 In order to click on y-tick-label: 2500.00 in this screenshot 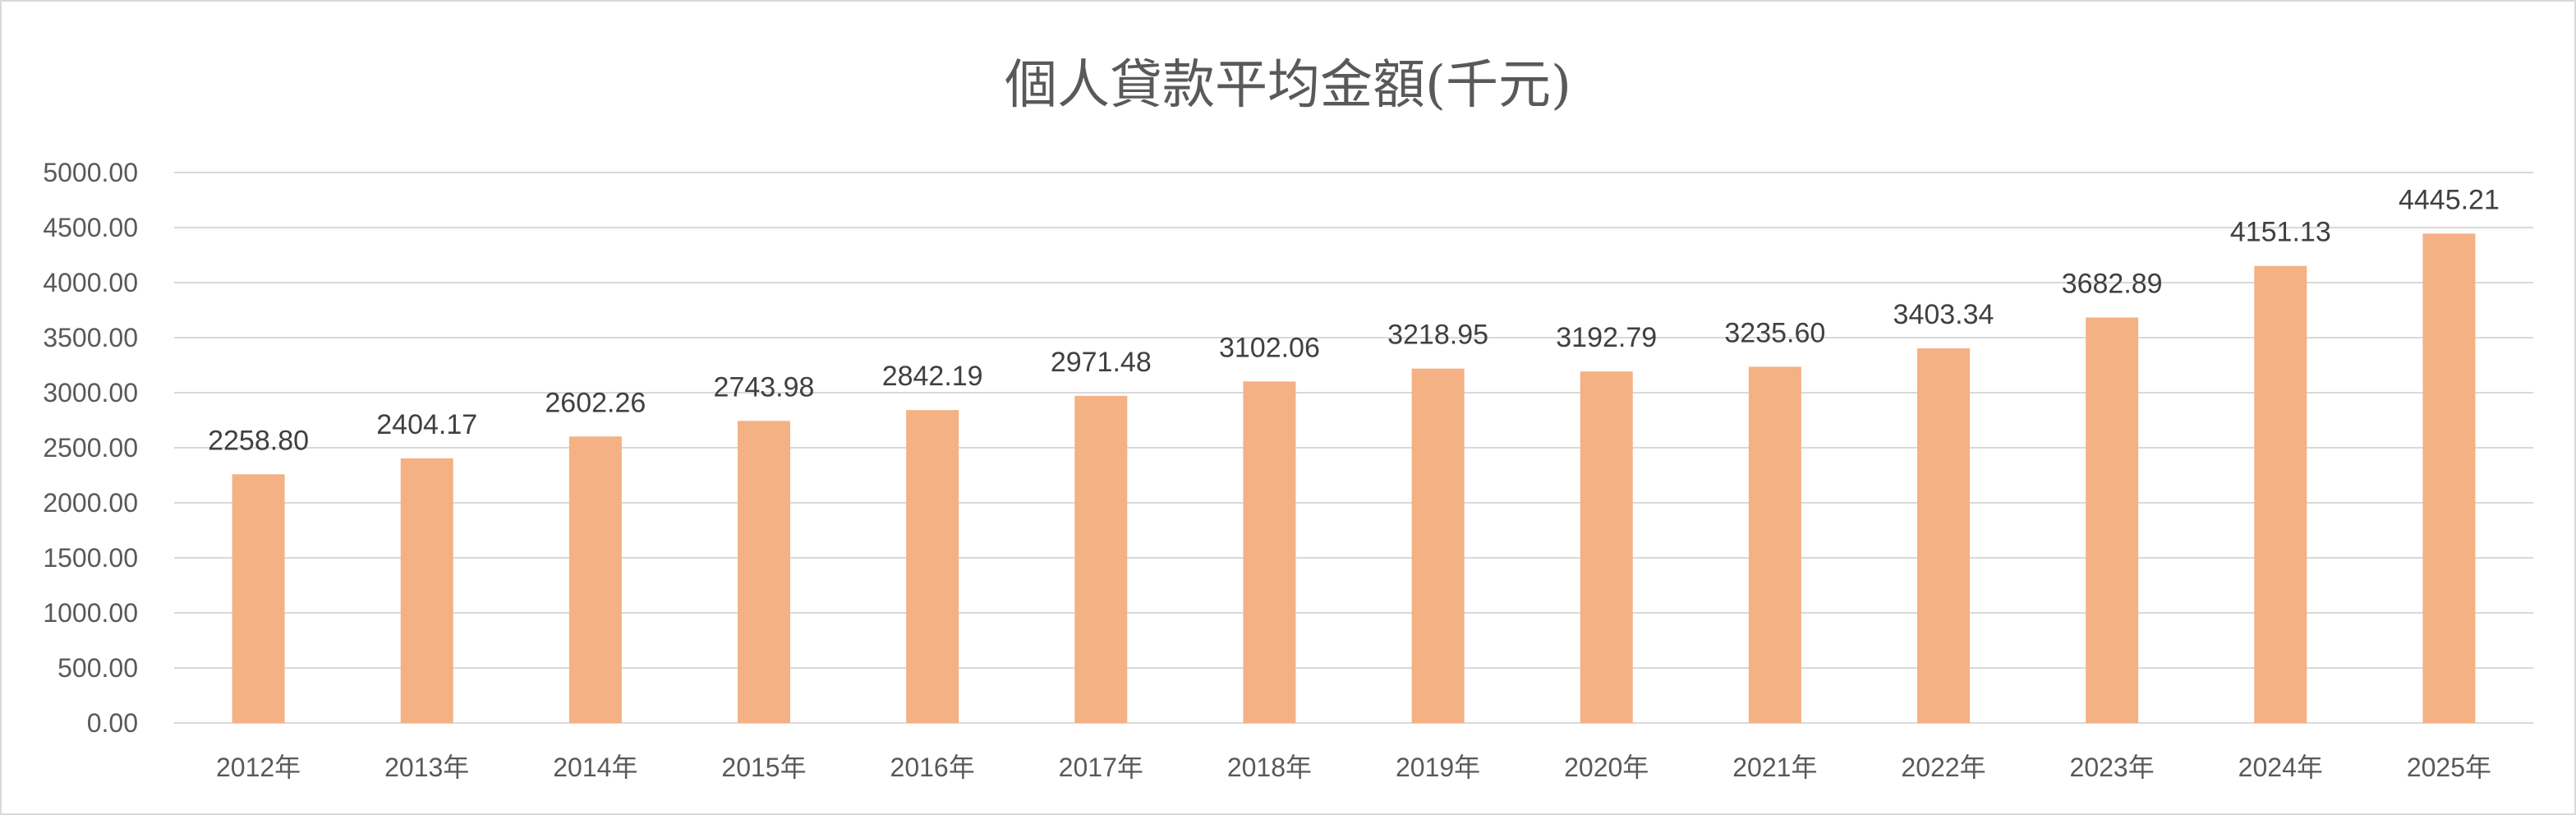, I will do `click(90, 448)`.